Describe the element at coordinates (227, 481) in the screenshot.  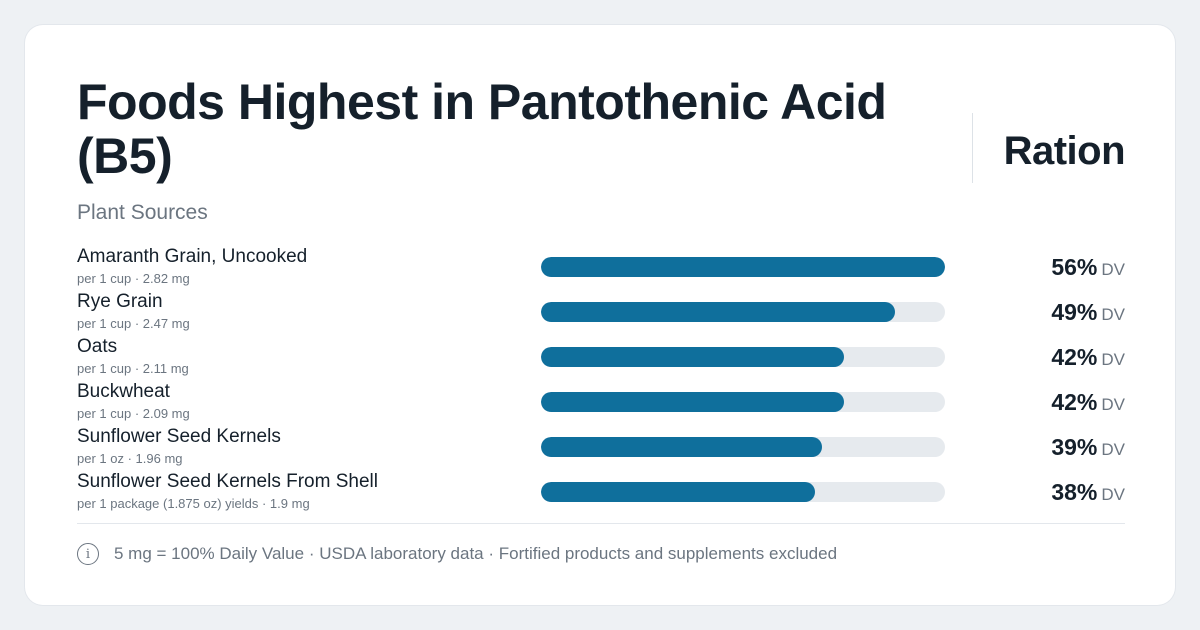
I see `food-name: Sunflower Seed Kernels From Shell` at that location.